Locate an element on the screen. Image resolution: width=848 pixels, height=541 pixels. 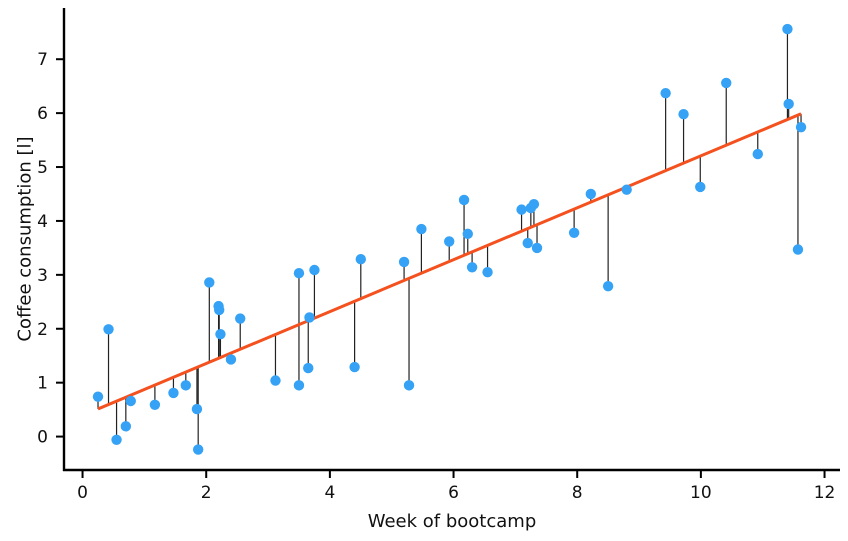
x-axis-label: Week of bootcamp is located at coordinates (452, 521).